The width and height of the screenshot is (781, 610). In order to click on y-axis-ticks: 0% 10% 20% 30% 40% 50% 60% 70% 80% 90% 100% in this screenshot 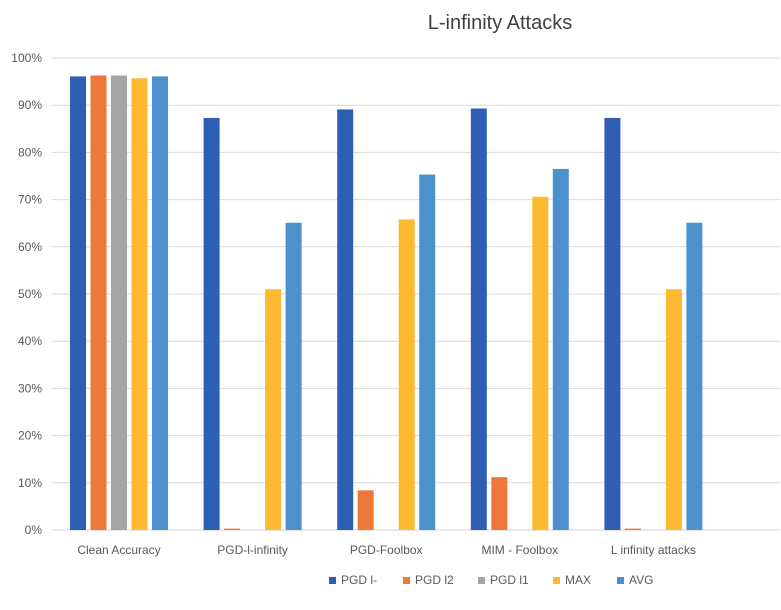, I will do `click(26, 294)`.